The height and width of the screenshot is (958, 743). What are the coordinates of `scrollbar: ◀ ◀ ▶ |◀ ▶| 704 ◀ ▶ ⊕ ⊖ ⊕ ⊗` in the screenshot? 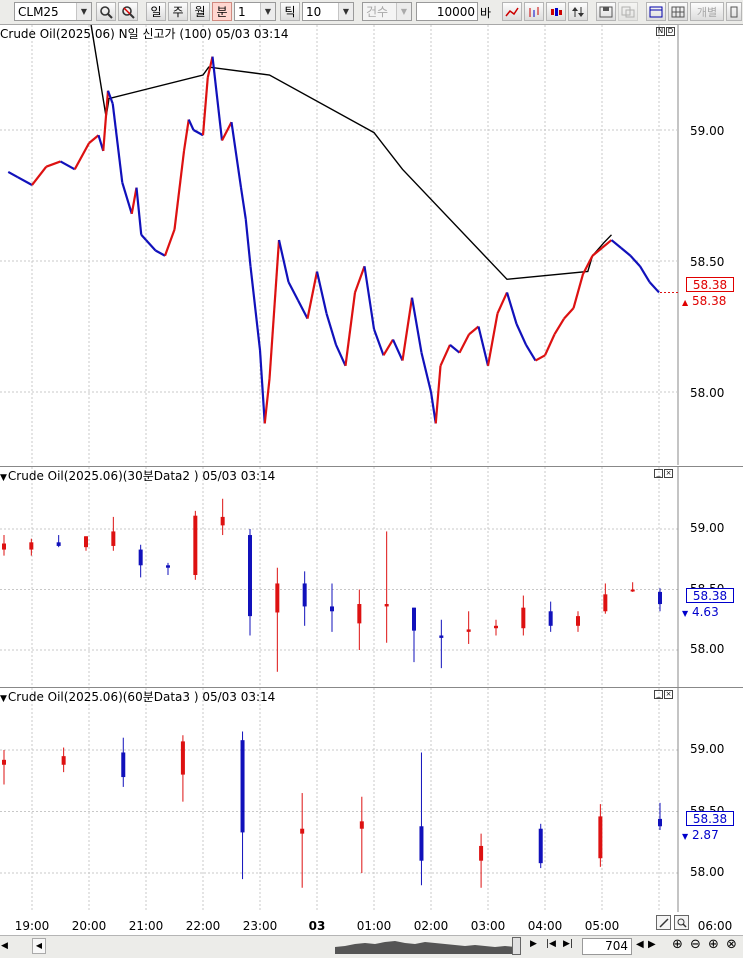 It's located at (371, 946).